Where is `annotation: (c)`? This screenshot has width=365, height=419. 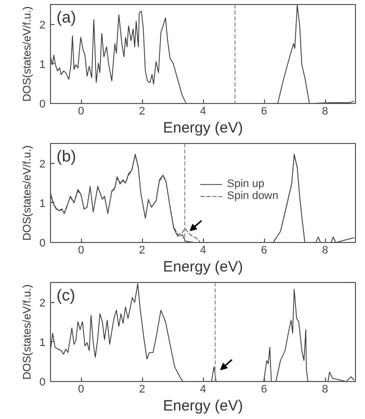 annotation: (c) is located at coordinates (66, 296).